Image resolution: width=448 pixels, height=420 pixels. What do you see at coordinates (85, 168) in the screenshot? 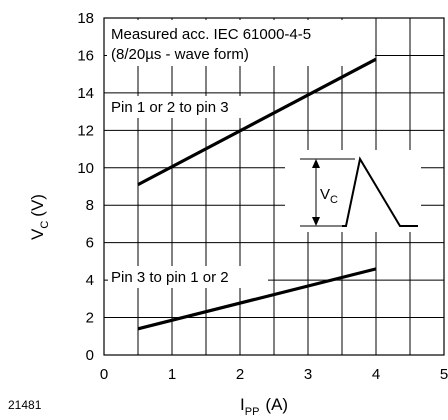
I see `y-tick-label: 10` at bounding box center [85, 168].